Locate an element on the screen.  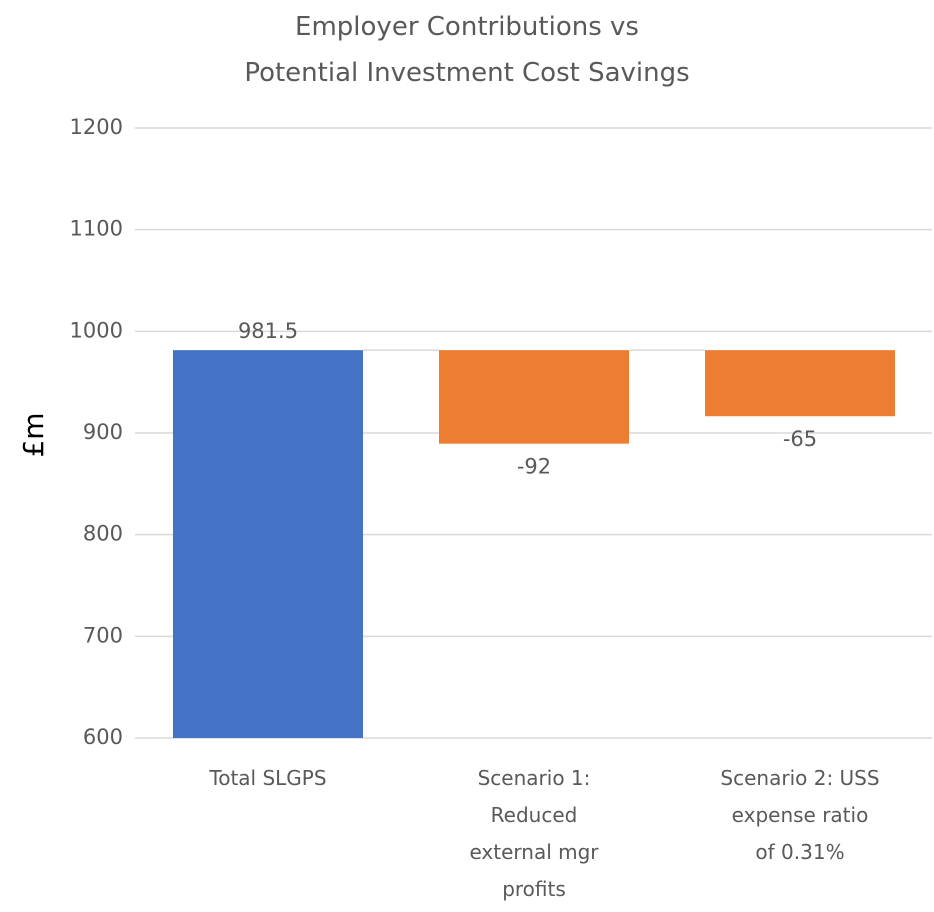
data-label: -92 is located at coordinates (534, 467).